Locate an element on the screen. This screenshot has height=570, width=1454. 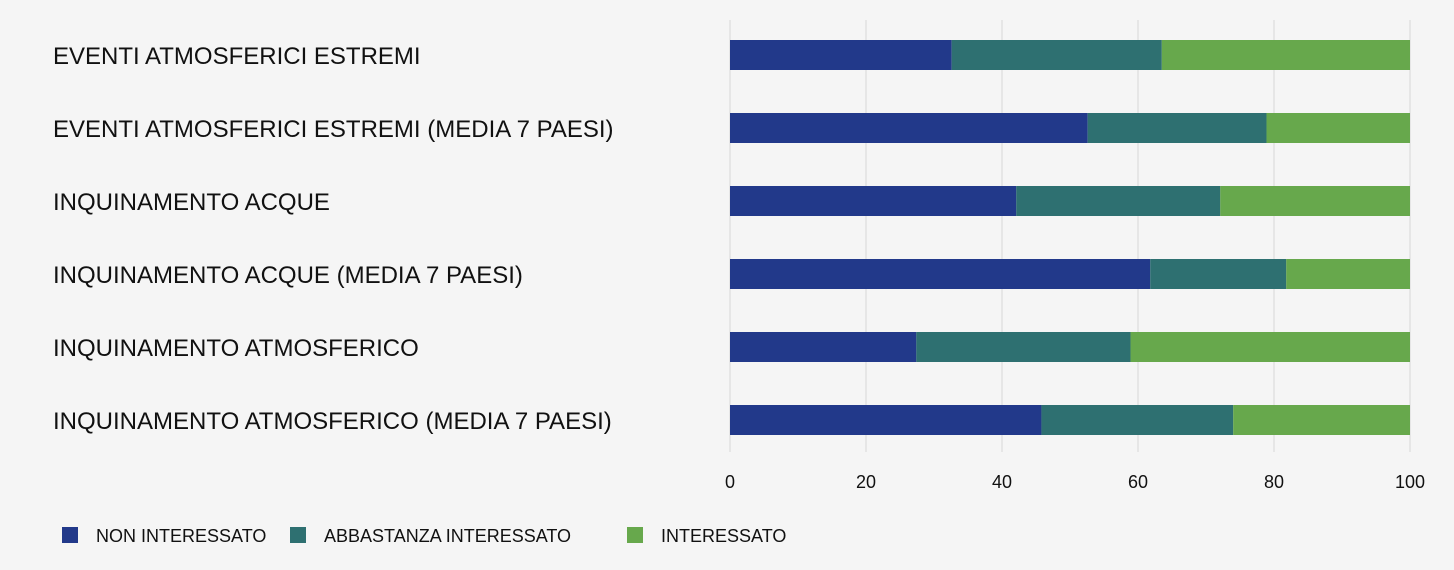
legend-label: ABBASTANZA INTERESSATO is located at coordinates (447, 536).